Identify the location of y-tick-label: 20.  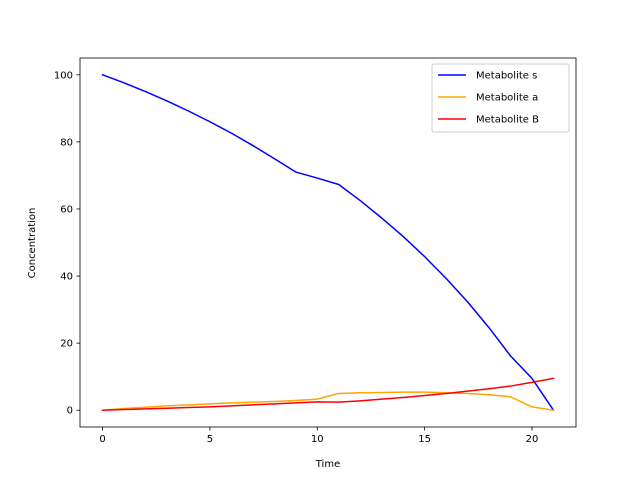
(66, 344).